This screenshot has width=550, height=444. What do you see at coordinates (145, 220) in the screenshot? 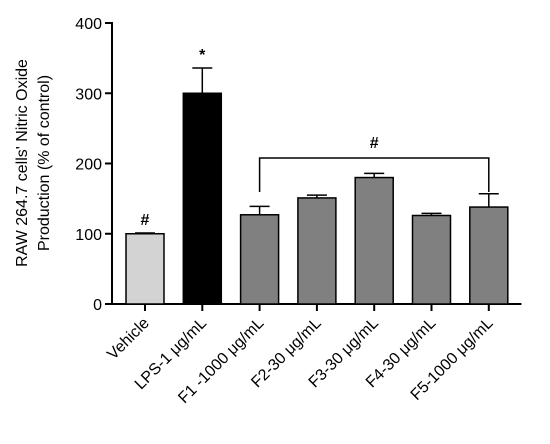
I see `significance-marker: #` at bounding box center [145, 220].